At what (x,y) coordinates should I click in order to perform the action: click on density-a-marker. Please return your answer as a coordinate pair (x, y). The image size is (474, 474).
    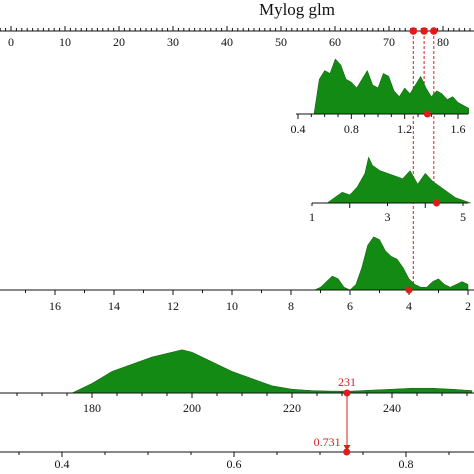
    Looking at the image, I should click on (427, 114).